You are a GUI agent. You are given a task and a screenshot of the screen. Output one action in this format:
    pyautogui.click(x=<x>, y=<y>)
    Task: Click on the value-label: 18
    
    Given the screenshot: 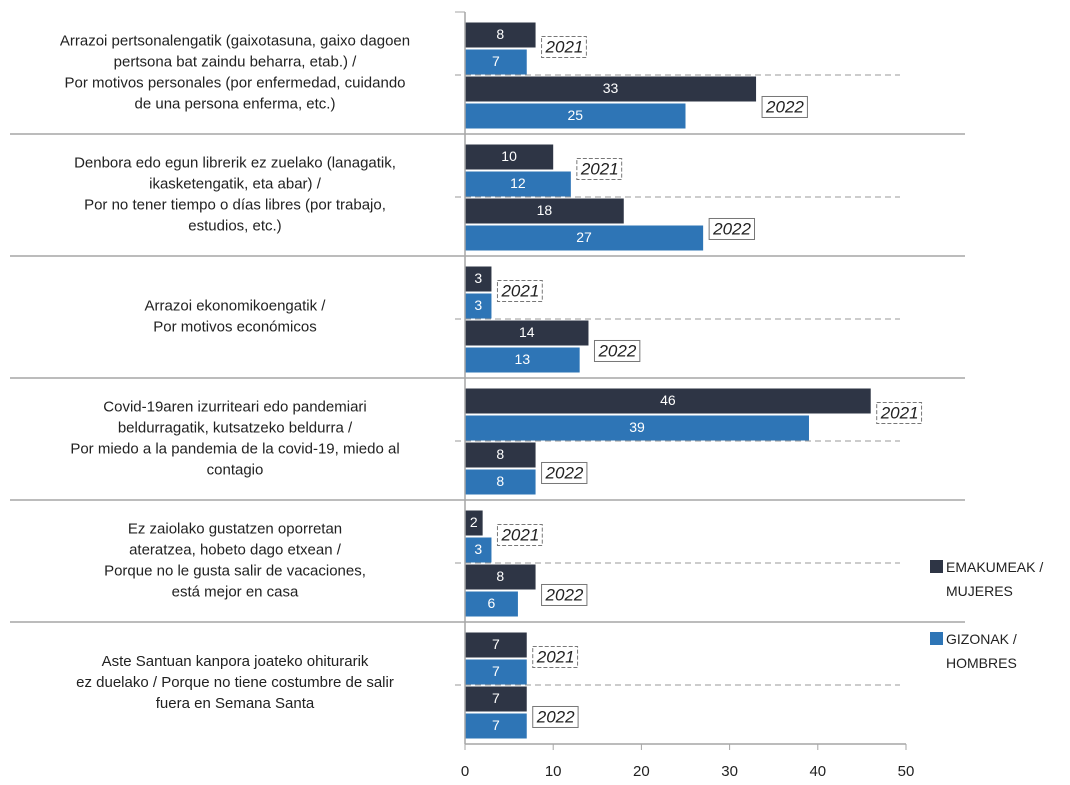 What is the action you would take?
    pyautogui.click(x=545, y=210)
    